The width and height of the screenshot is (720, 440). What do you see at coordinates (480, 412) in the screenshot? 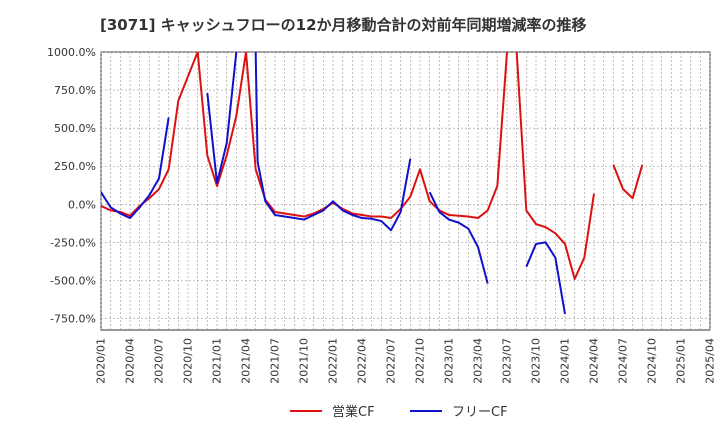
I see `legend-label-free-cf: フリーCF` at bounding box center [480, 412].